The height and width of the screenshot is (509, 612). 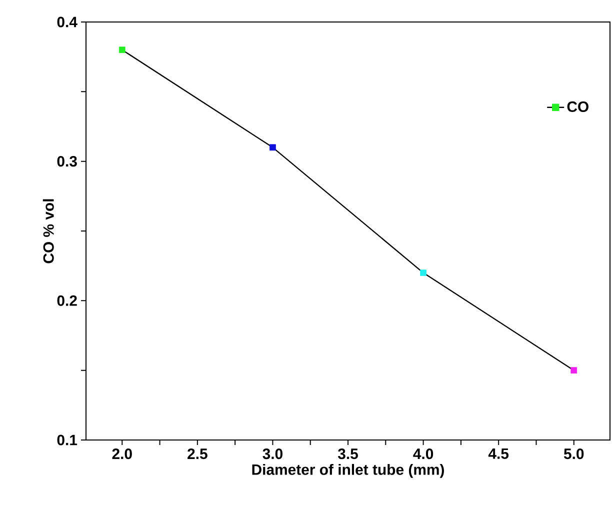 What do you see at coordinates (423, 454) in the screenshot?
I see `x-tick-label: 4.0` at bounding box center [423, 454].